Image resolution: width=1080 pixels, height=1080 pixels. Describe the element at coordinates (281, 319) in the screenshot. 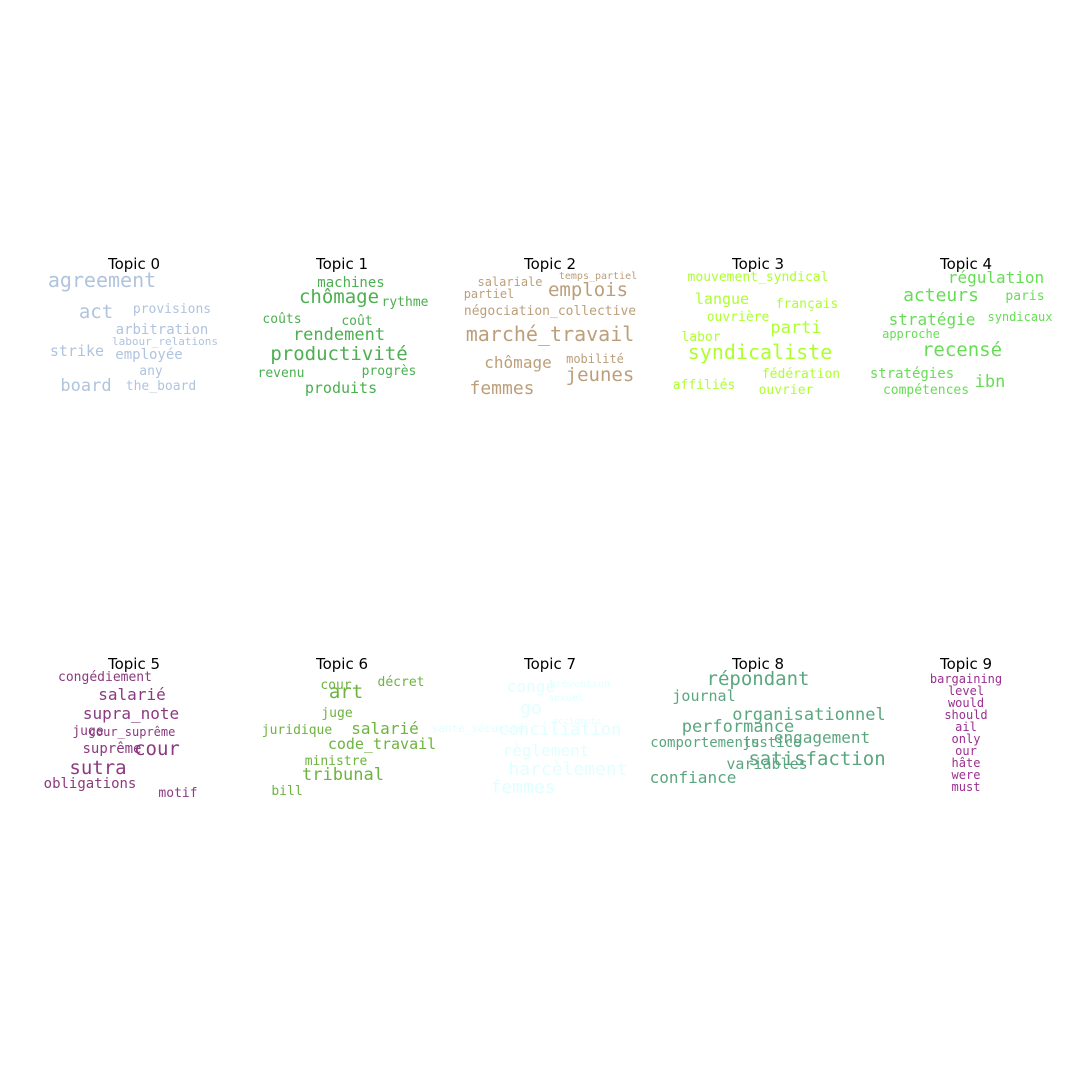

I see `topic-1-word: coûts` at that location.